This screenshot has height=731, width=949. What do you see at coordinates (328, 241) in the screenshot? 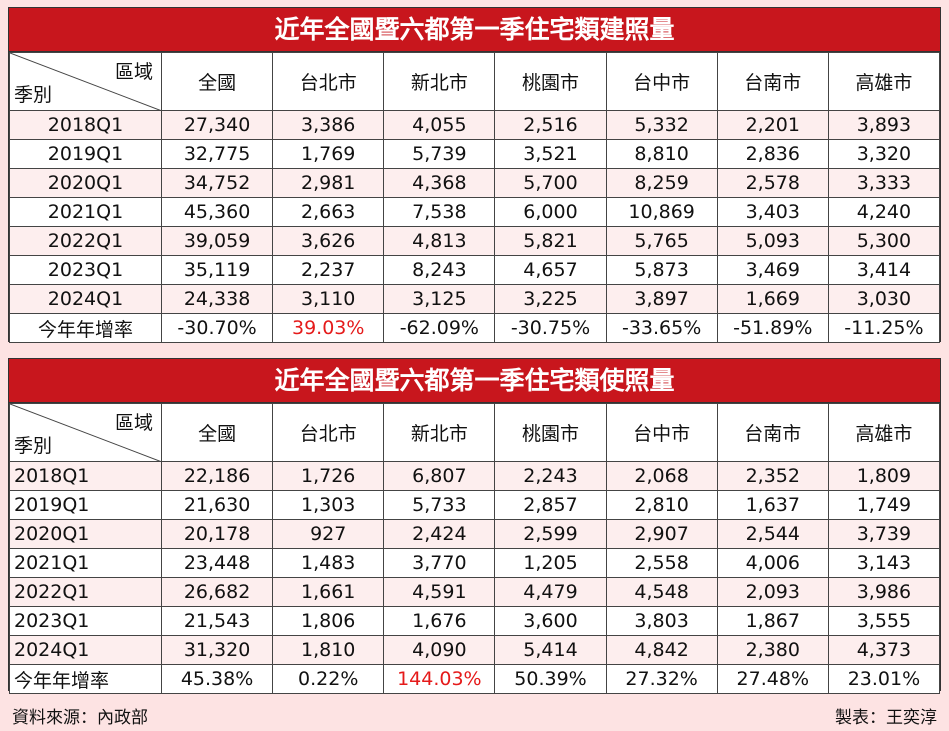
I see `table-cell: 3,626` at bounding box center [328, 241].